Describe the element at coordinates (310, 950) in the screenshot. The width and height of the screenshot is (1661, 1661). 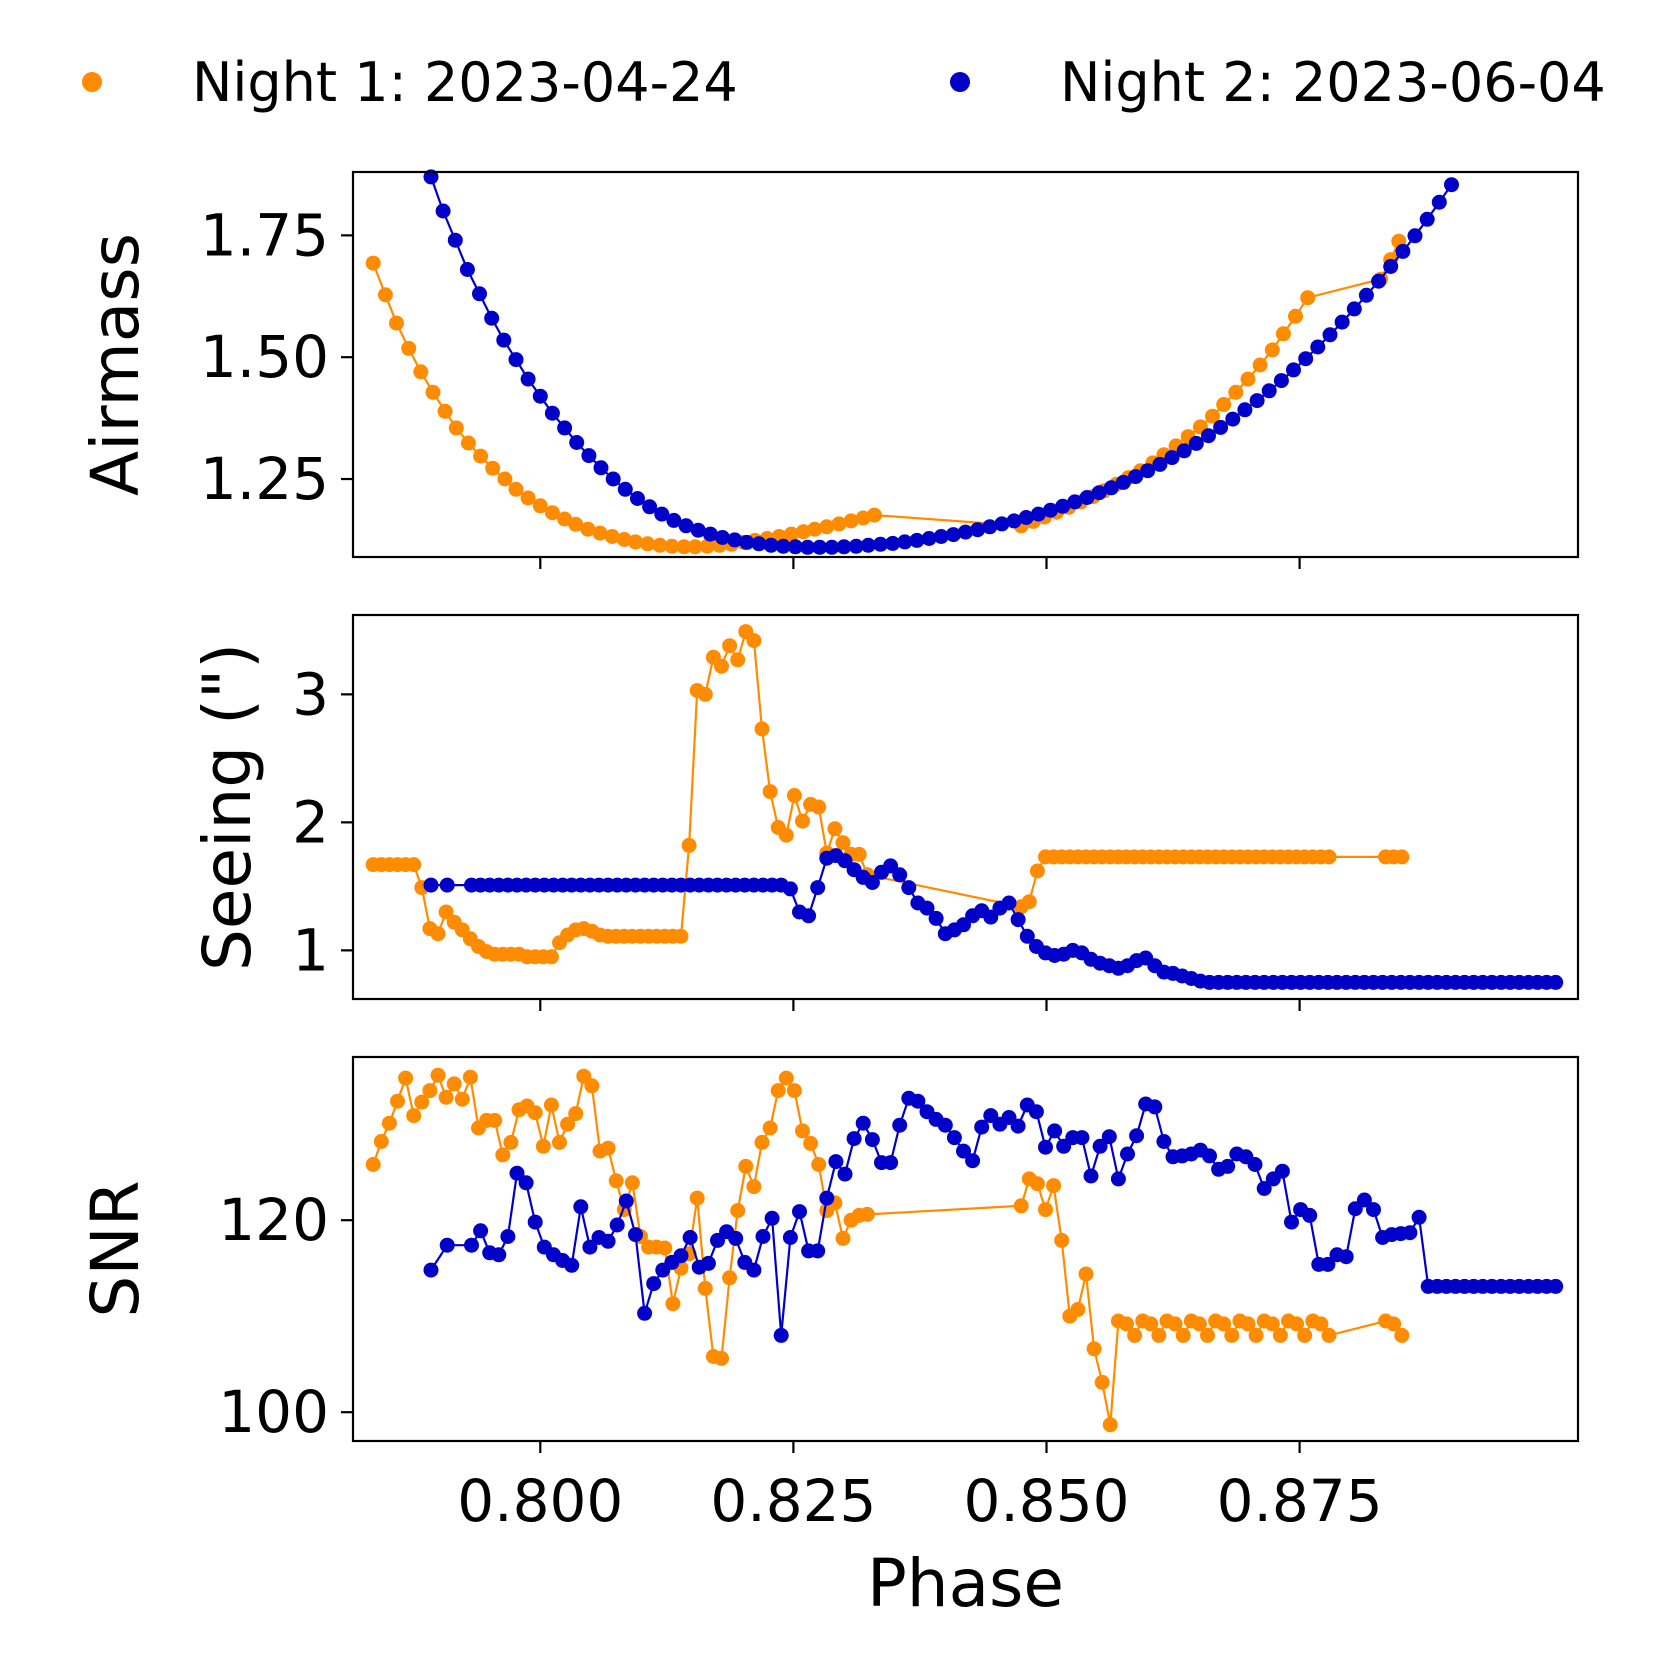
I see `panel2-ytick-label: 1` at that location.